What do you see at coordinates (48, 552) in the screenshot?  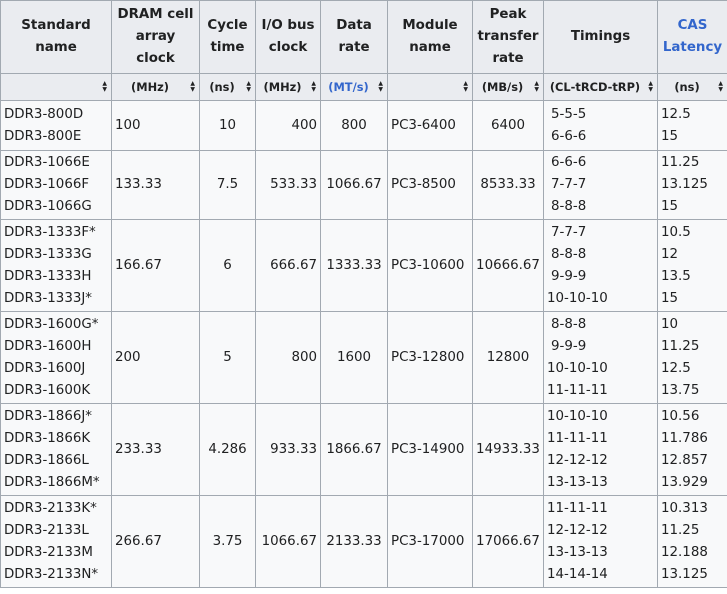 I see `cell-line: DDR3-2133M` at bounding box center [48, 552].